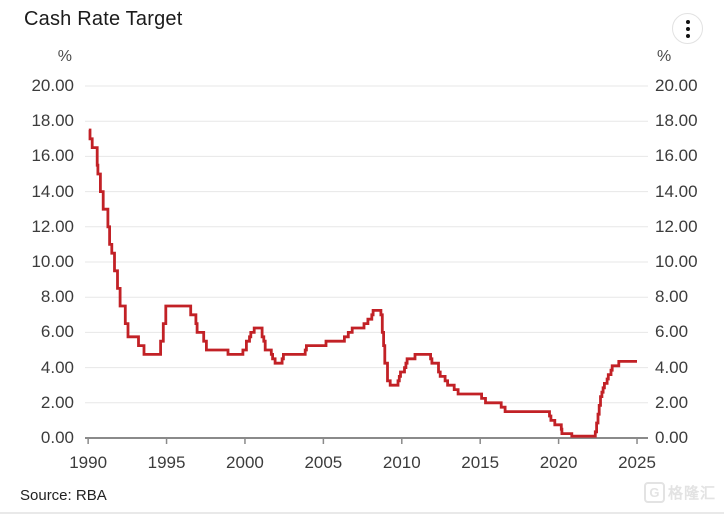 This screenshot has width=724, height=514. I want to click on bottom-divider, so click(362, 513).